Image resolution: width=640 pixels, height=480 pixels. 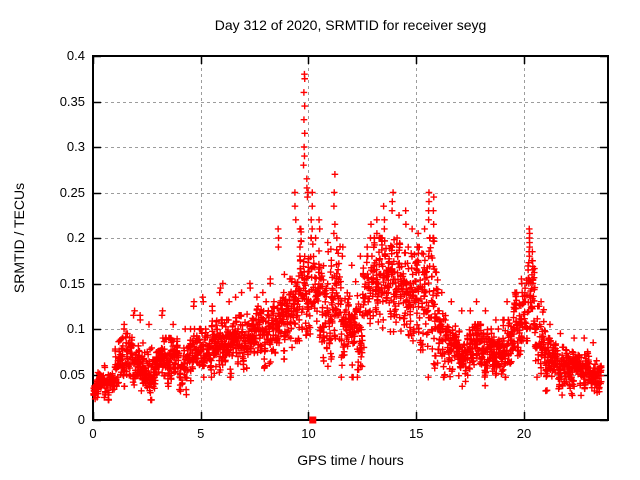 I want to click on x-tick-label: 0, so click(x=93, y=433).